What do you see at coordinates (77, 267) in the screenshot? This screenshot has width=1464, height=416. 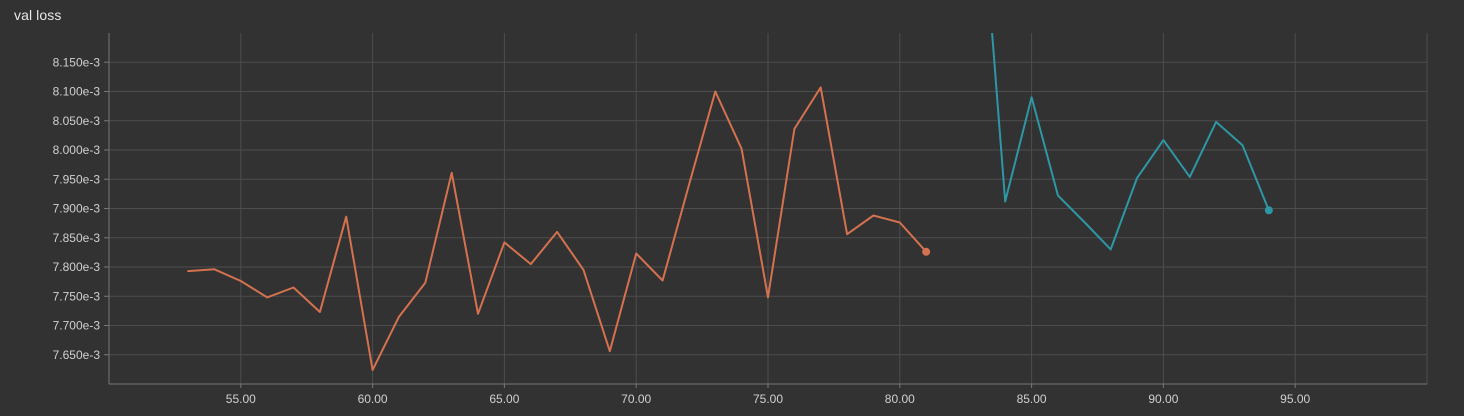 I see `y-tick-label: 7.800e-3` at bounding box center [77, 267].